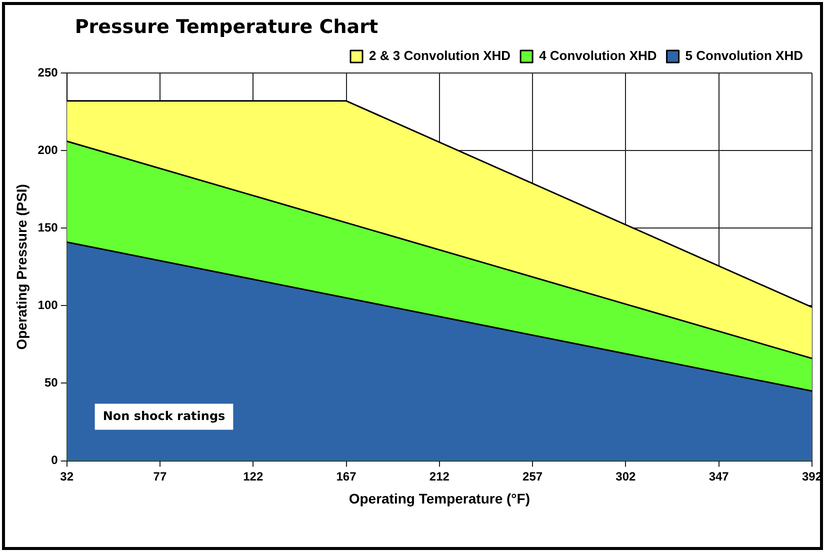 This screenshot has height=552, width=825. Describe the element at coordinates (346, 476) in the screenshot. I see `x-tick-label: 167` at that location.